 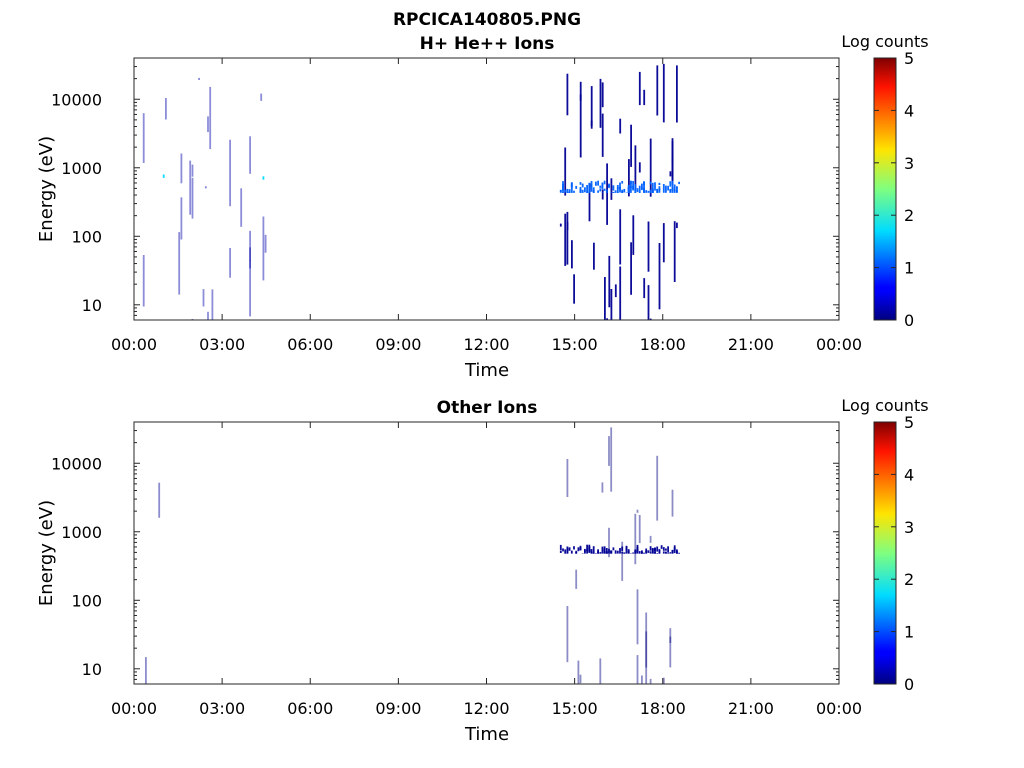 I want to click on x-tick-label: 15:00, so click(x=575, y=708).